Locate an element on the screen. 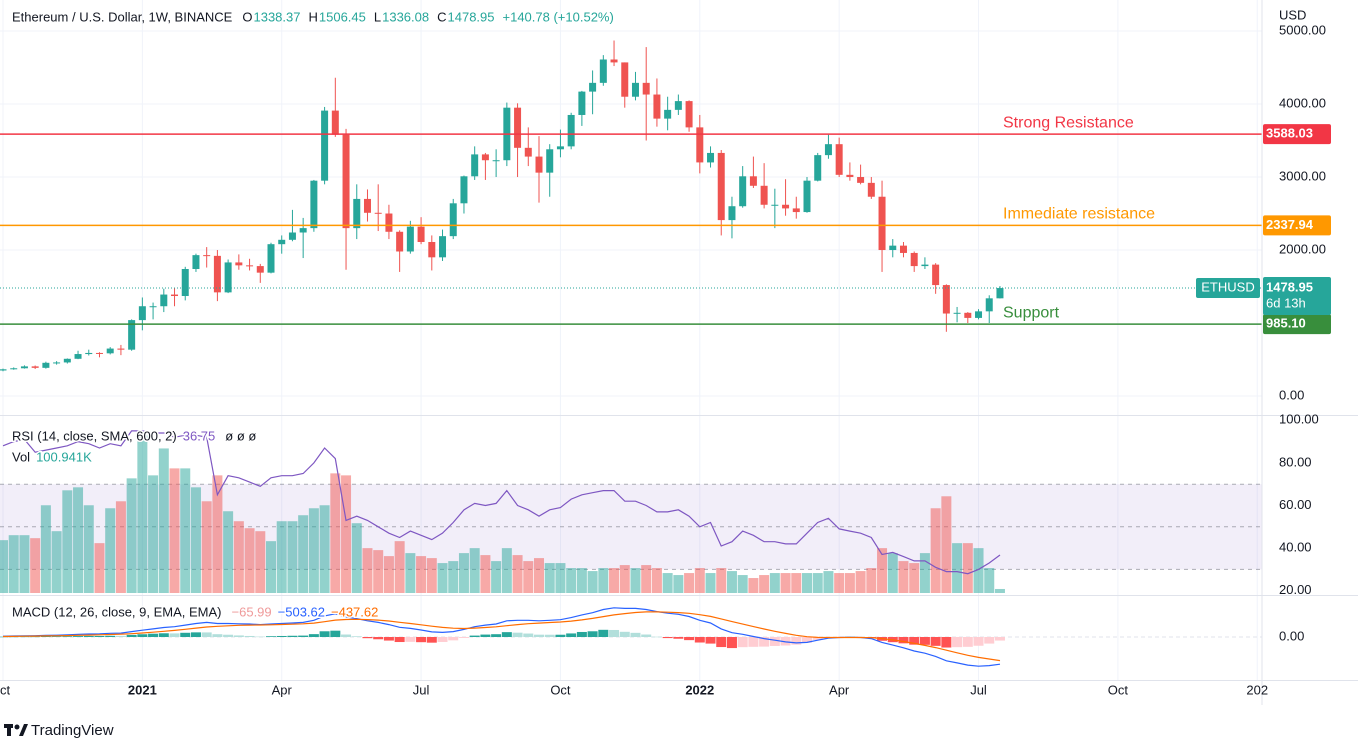 This screenshot has height=753, width=1358. y-tick-label: 0.00 is located at coordinates (1291, 635).